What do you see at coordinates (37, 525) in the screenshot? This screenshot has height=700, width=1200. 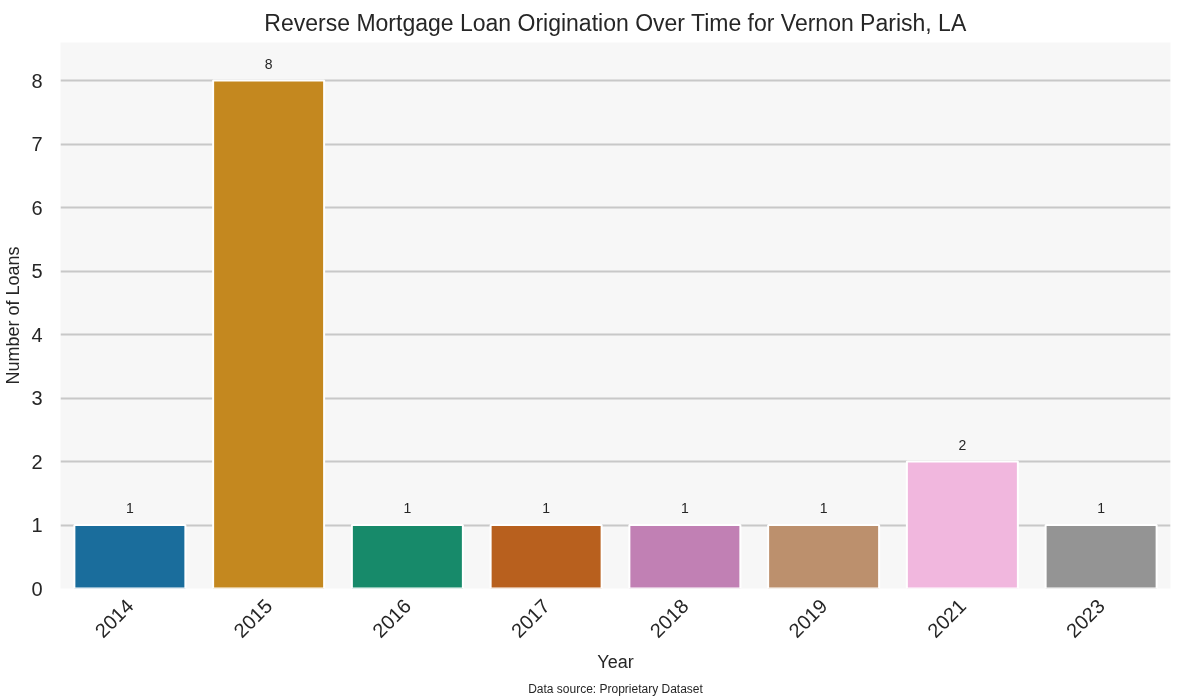 I see `y-tick-label: 1` at bounding box center [37, 525].